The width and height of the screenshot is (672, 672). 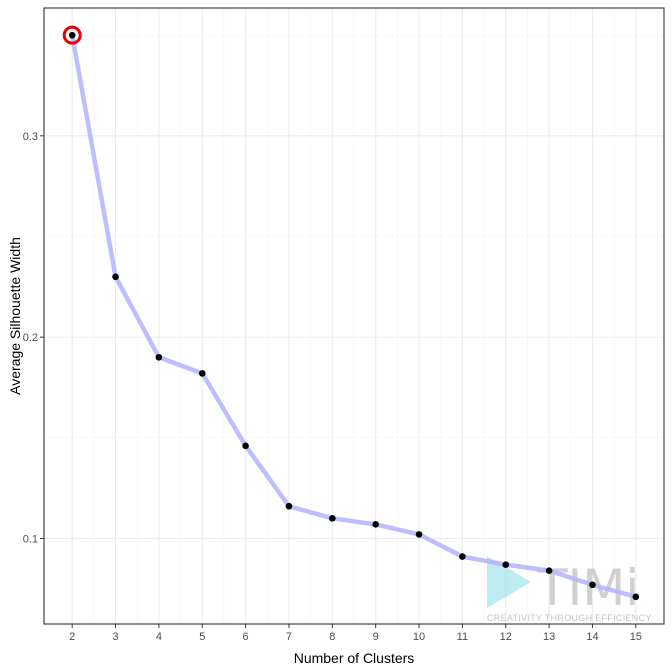 What do you see at coordinates (376, 637) in the screenshot?
I see `x-tick-label: 9` at bounding box center [376, 637].